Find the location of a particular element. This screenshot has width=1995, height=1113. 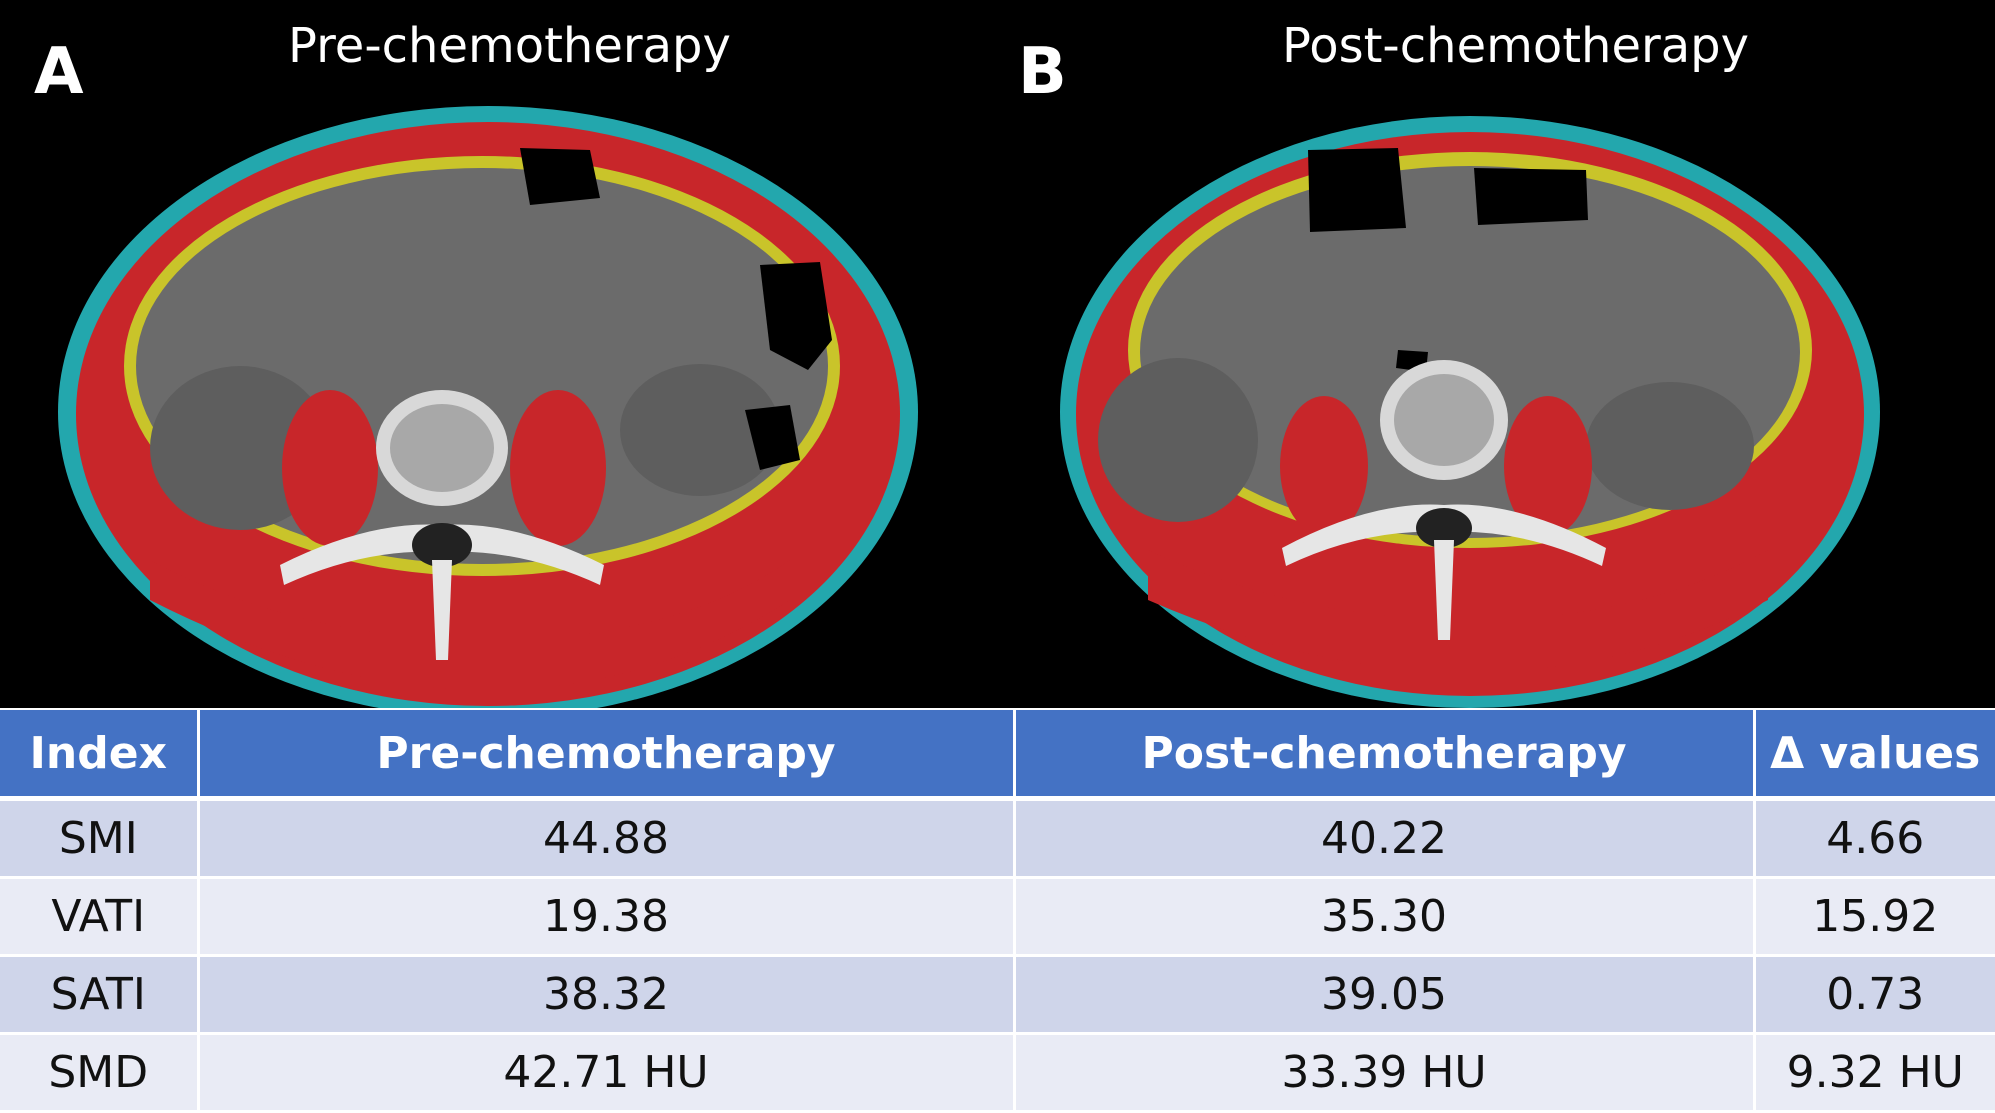

table-cell: 19.38 is located at coordinates (607, 917).